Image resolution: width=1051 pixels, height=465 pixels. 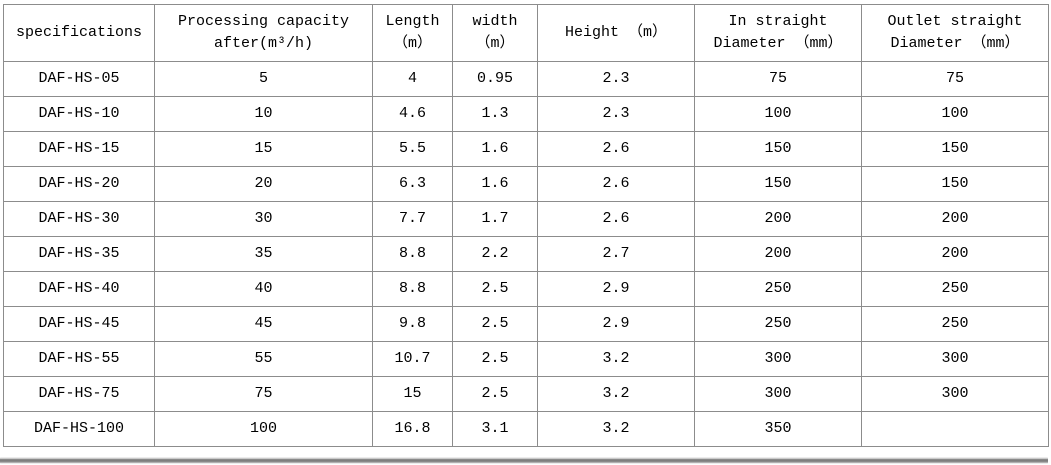 What do you see at coordinates (412, 114) in the screenshot?
I see `value-cell: 4.6` at bounding box center [412, 114].